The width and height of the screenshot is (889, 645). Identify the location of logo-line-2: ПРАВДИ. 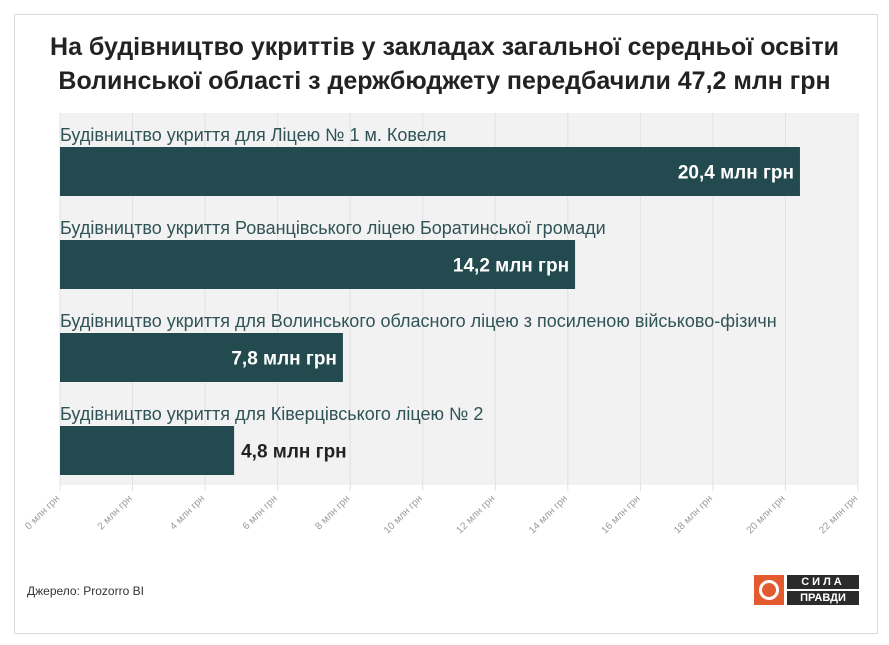
(823, 598).